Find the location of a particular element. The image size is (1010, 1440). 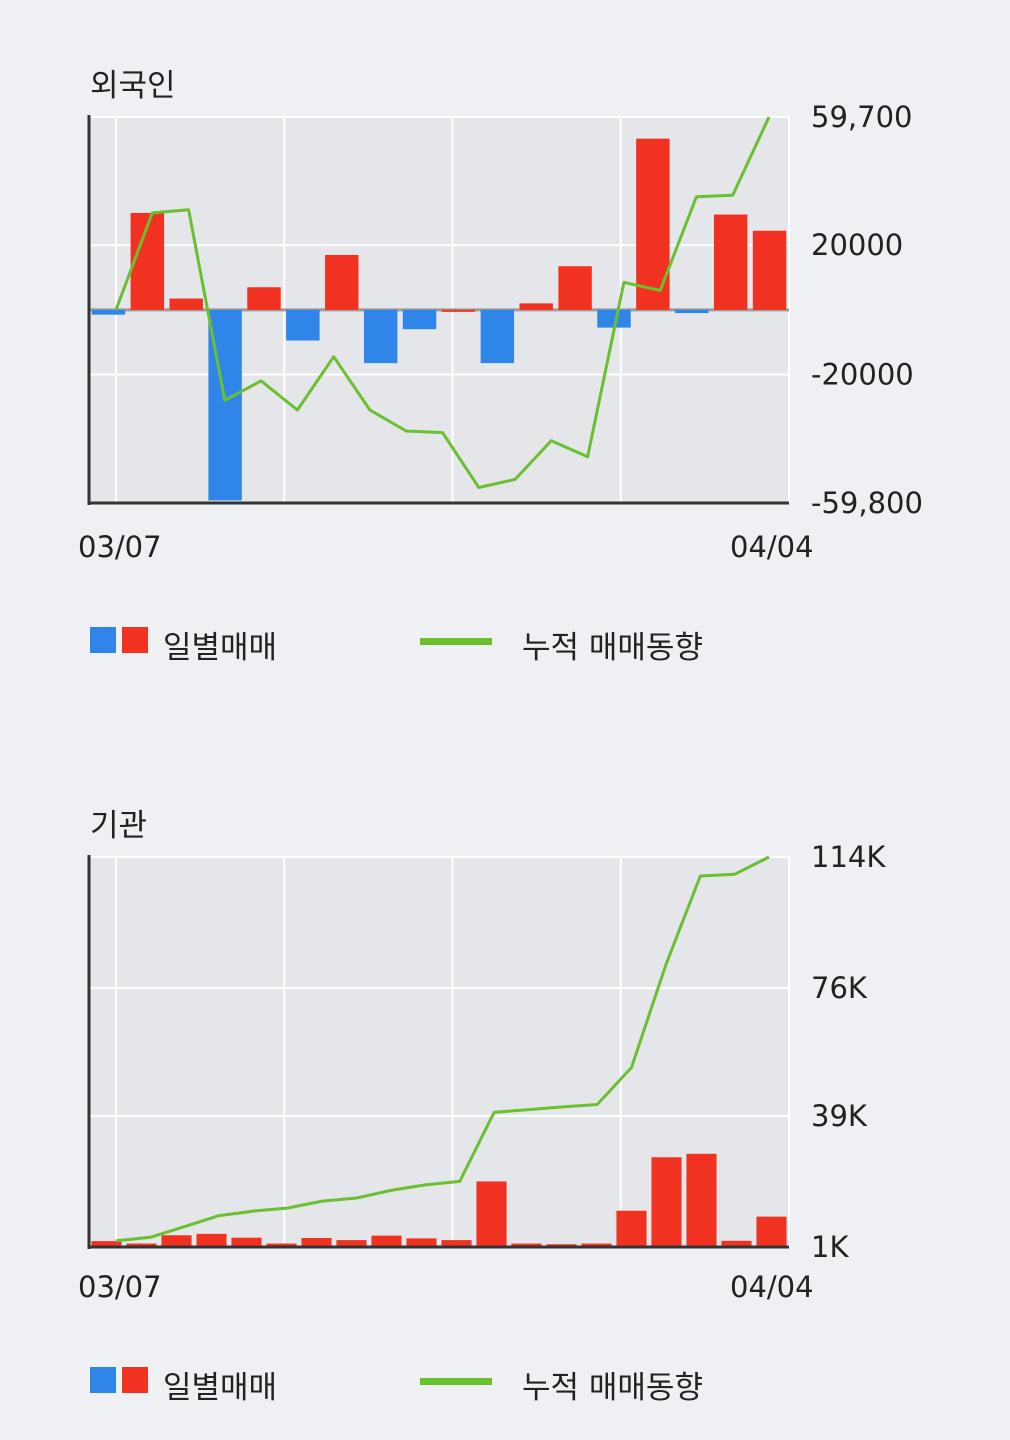

y-tick-label: -59,800 is located at coordinates (867, 503).